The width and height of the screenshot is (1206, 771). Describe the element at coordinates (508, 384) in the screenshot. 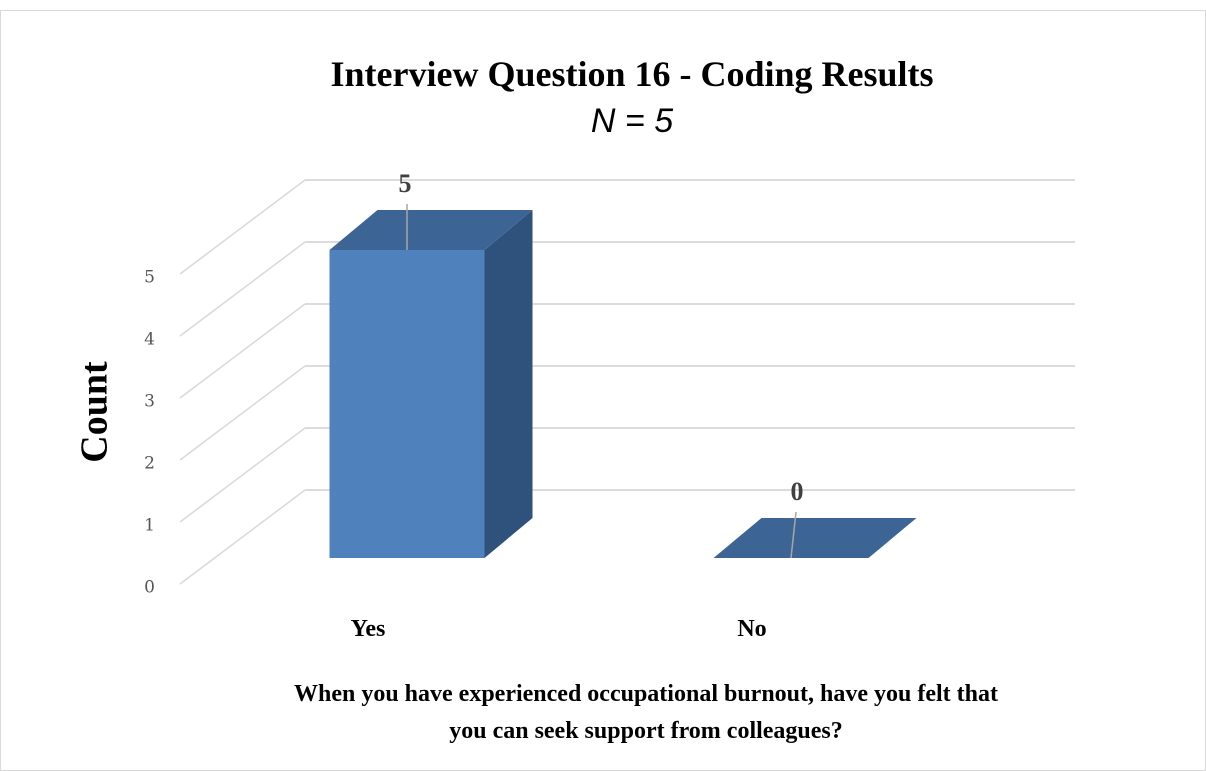

I see `bar-side` at that location.